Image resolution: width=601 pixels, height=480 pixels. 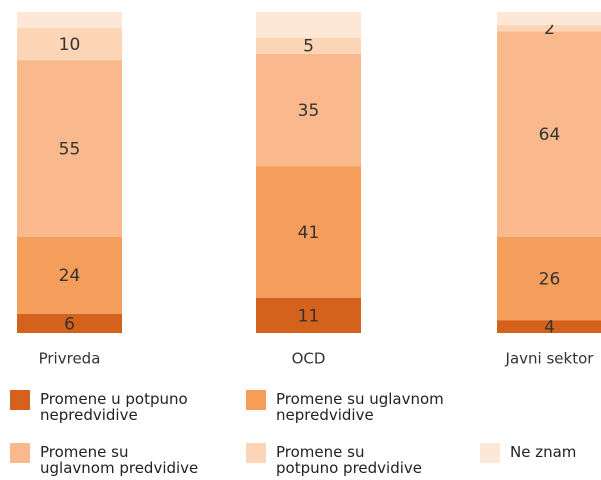 I want to click on data-label: 11, so click(x=309, y=316).